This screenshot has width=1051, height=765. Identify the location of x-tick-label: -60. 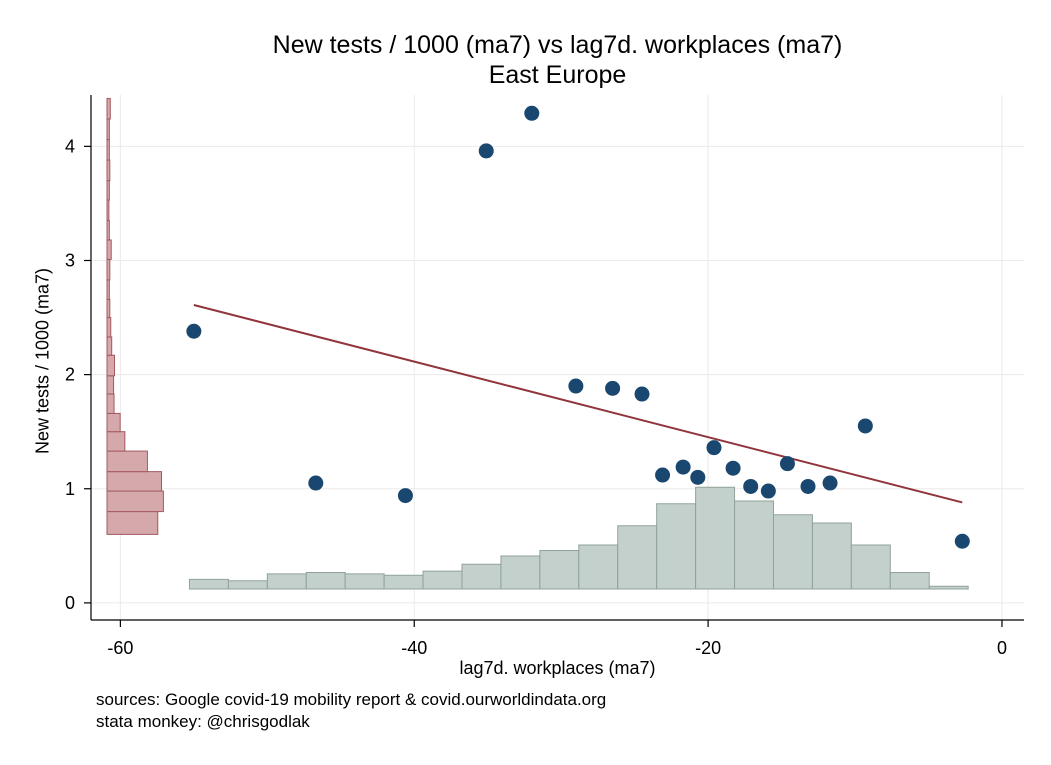
(120, 648).